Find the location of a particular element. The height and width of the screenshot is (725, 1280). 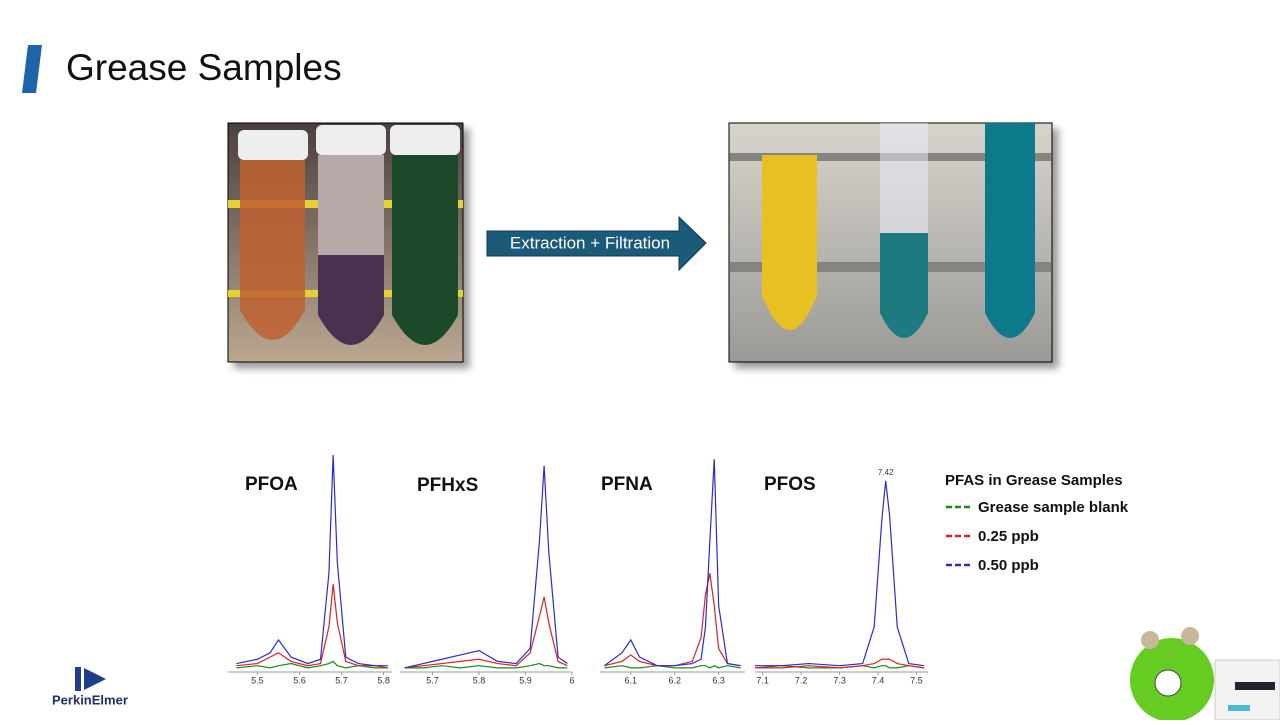

chart-title: PFHxS is located at coordinates (447, 485).